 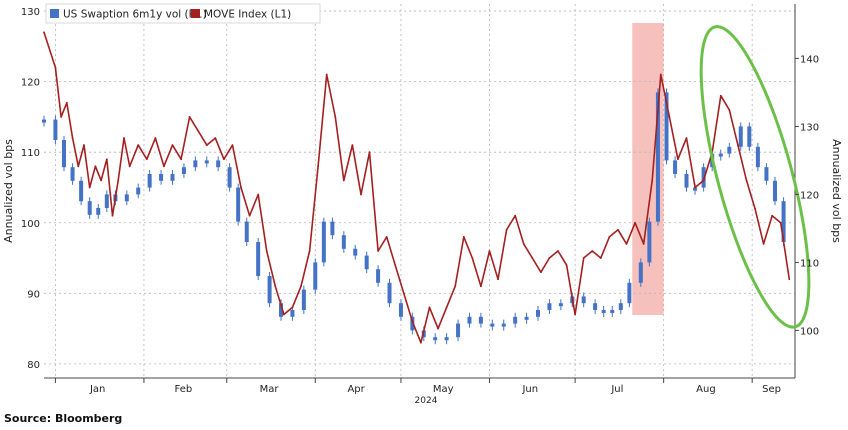 What do you see at coordinates (183, 389) in the screenshot?
I see `x-tick-label-feb: Feb` at bounding box center [183, 389].